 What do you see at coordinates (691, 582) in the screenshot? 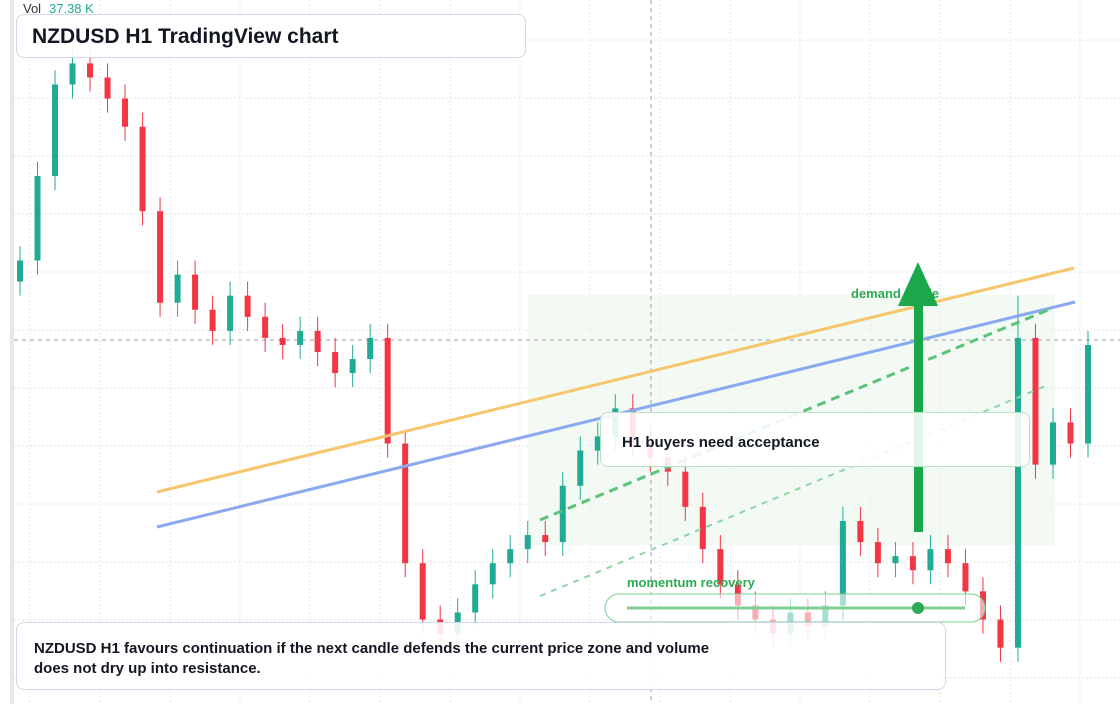
I see `annotation-momentum: momentum recovery` at bounding box center [691, 582].